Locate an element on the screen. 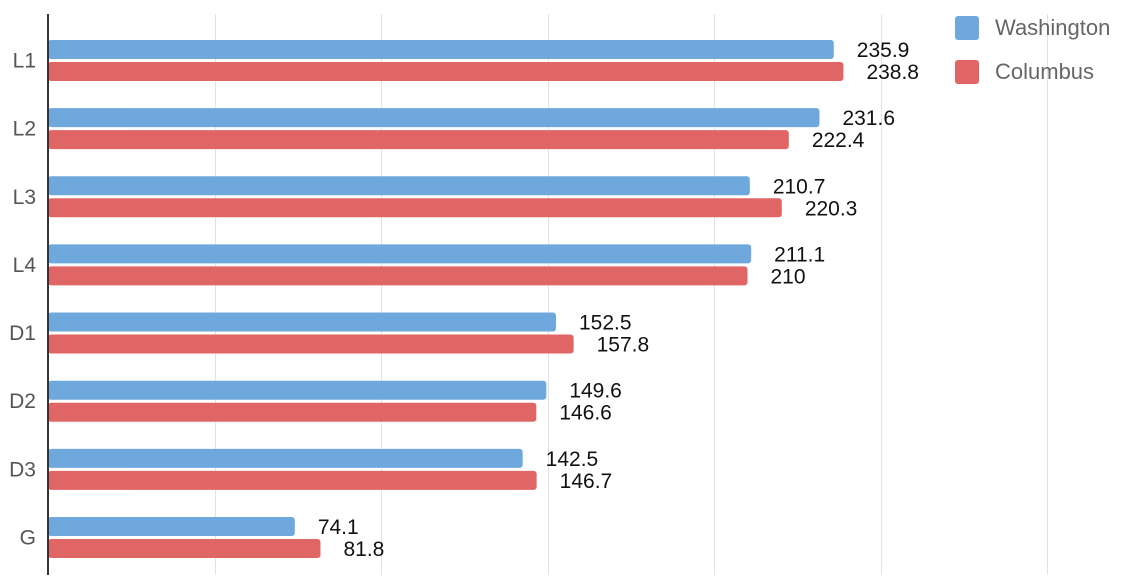 The width and height of the screenshot is (1131, 580). value-label: 210 is located at coordinates (788, 276).